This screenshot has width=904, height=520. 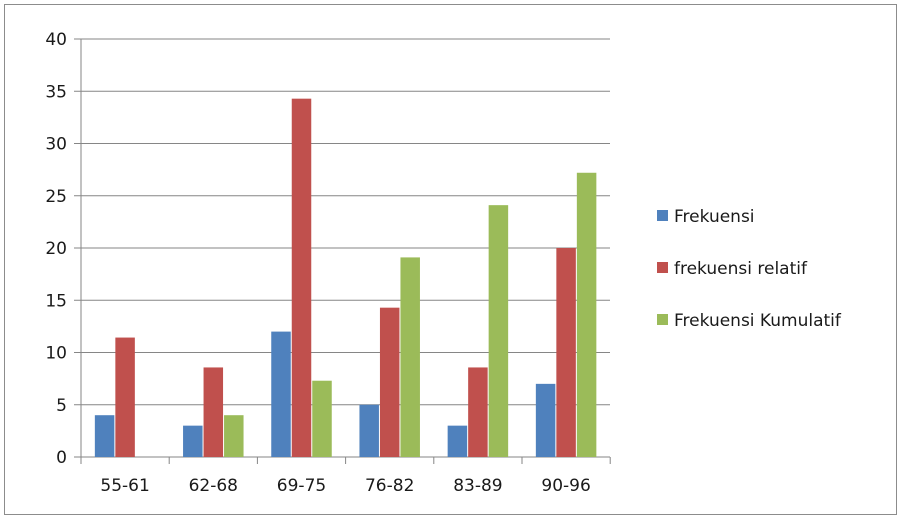 What do you see at coordinates (301, 486) in the screenshot?
I see `x-tick-label: 69-75` at bounding box center [301, 486].